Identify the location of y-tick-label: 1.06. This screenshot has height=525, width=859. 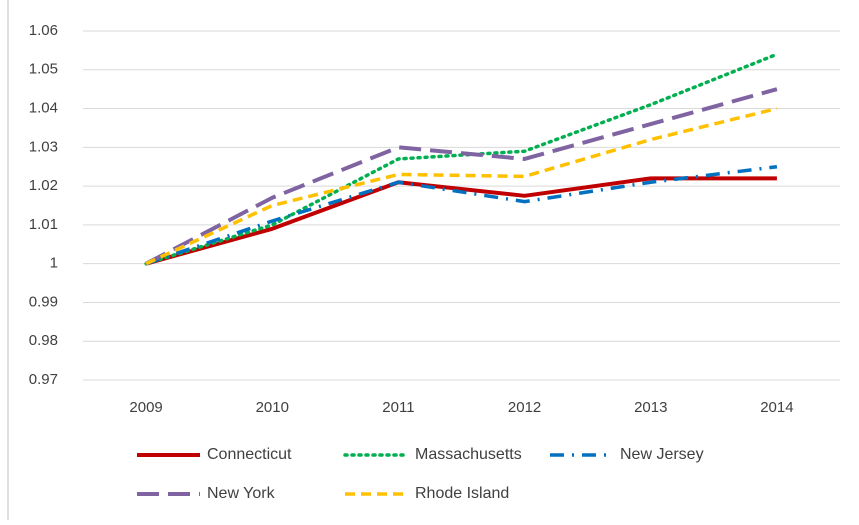
(43, 30).